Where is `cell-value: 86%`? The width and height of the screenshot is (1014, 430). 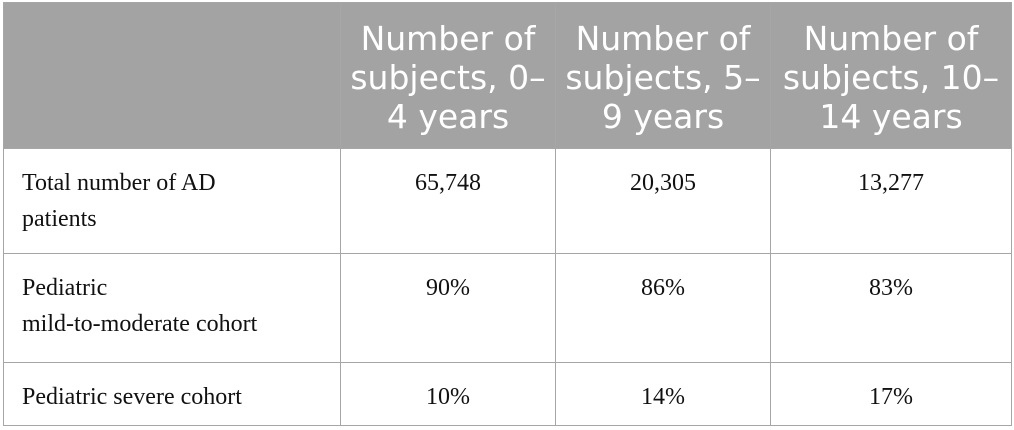
cell-value: 86% is located at coordinates (663, 308).